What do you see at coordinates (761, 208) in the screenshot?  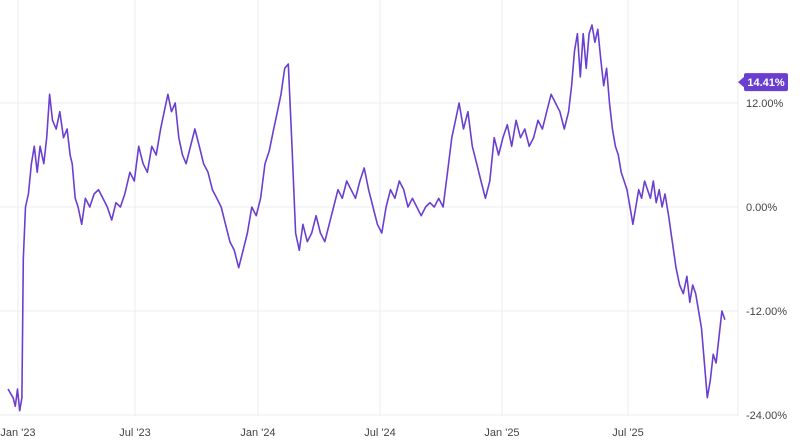 I see `y-tick-label: 0.00%` at bounding box center [761, 208].